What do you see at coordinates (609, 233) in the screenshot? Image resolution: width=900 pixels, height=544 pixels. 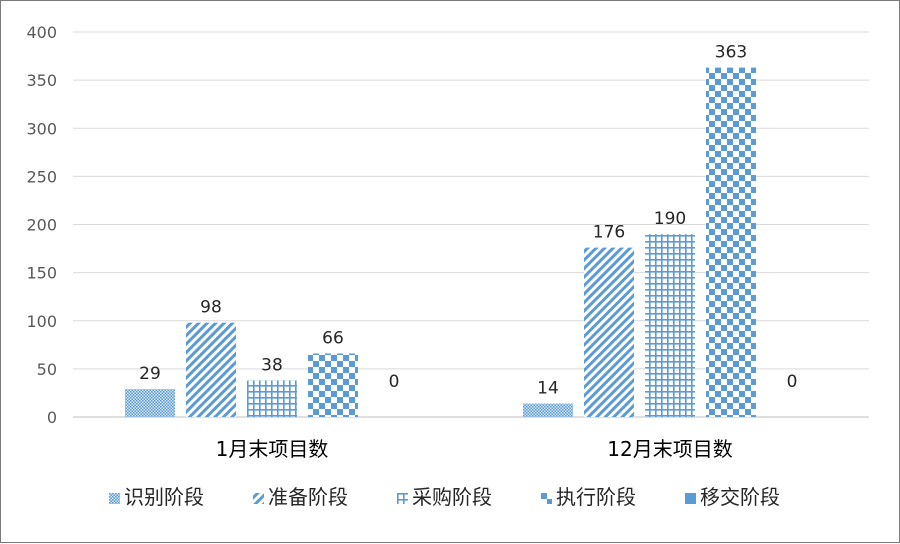 I see `data-label: 176` at bounding box center [609, 233].